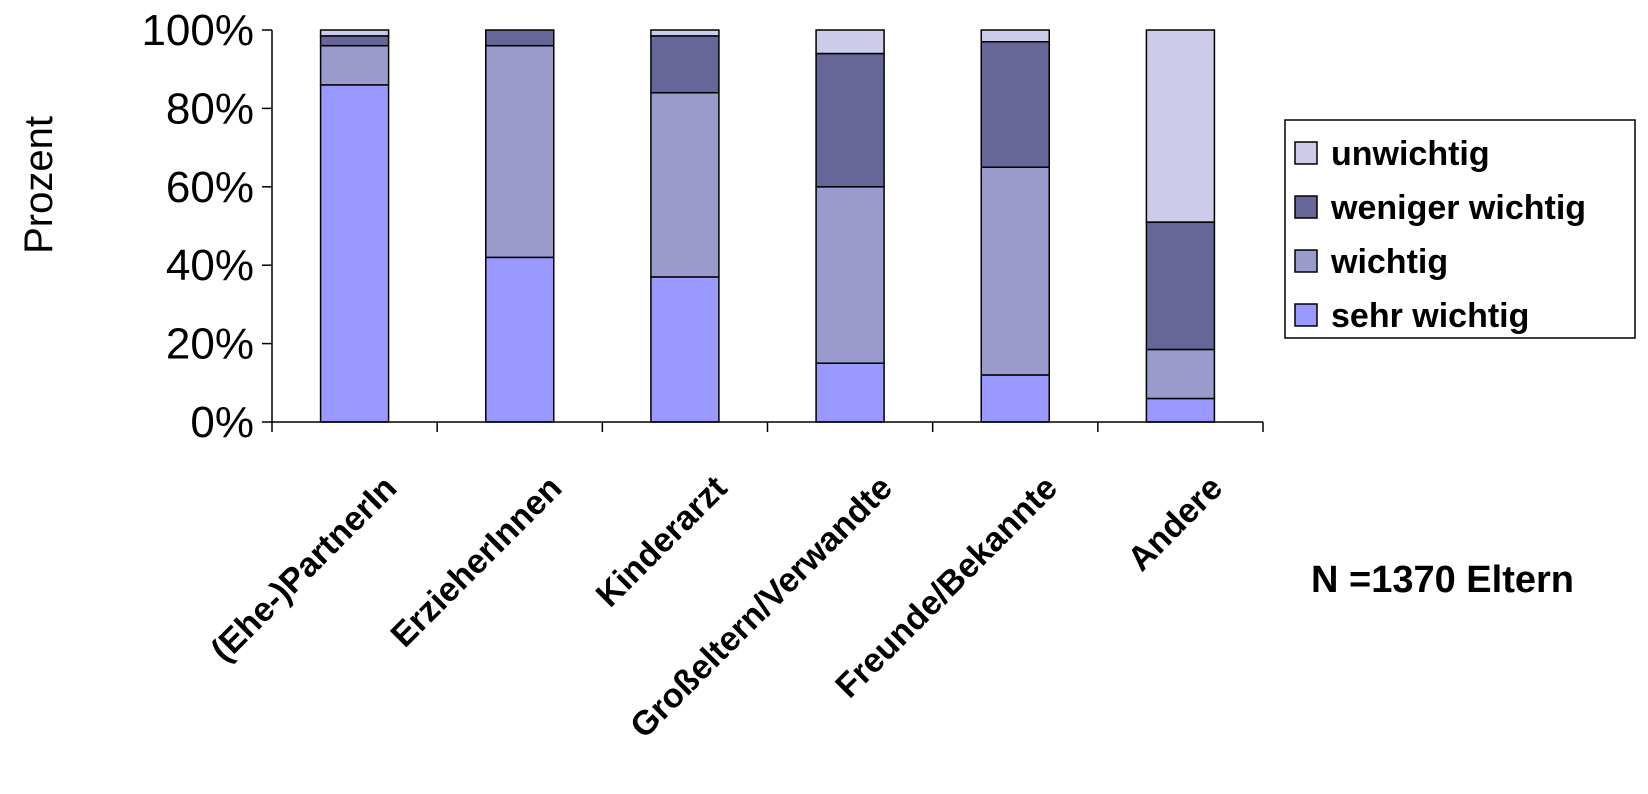 The width and height of the screenshot is (1648, 794). I want to click on legend-label: wichtig, so click(1389, 262).